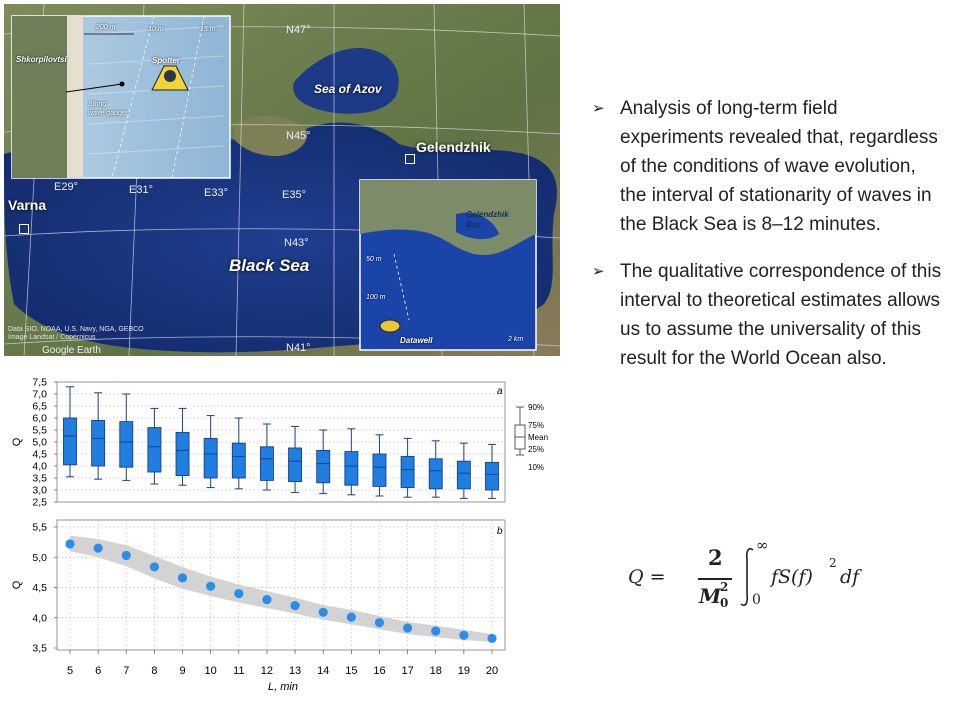 The width and height of the screenshot is (960, 720). What do you see at coordinates (348, 89) in the screenshot?
I see `sea-of-azov-label: Sea of Azov` at bounding box center [348, 89].